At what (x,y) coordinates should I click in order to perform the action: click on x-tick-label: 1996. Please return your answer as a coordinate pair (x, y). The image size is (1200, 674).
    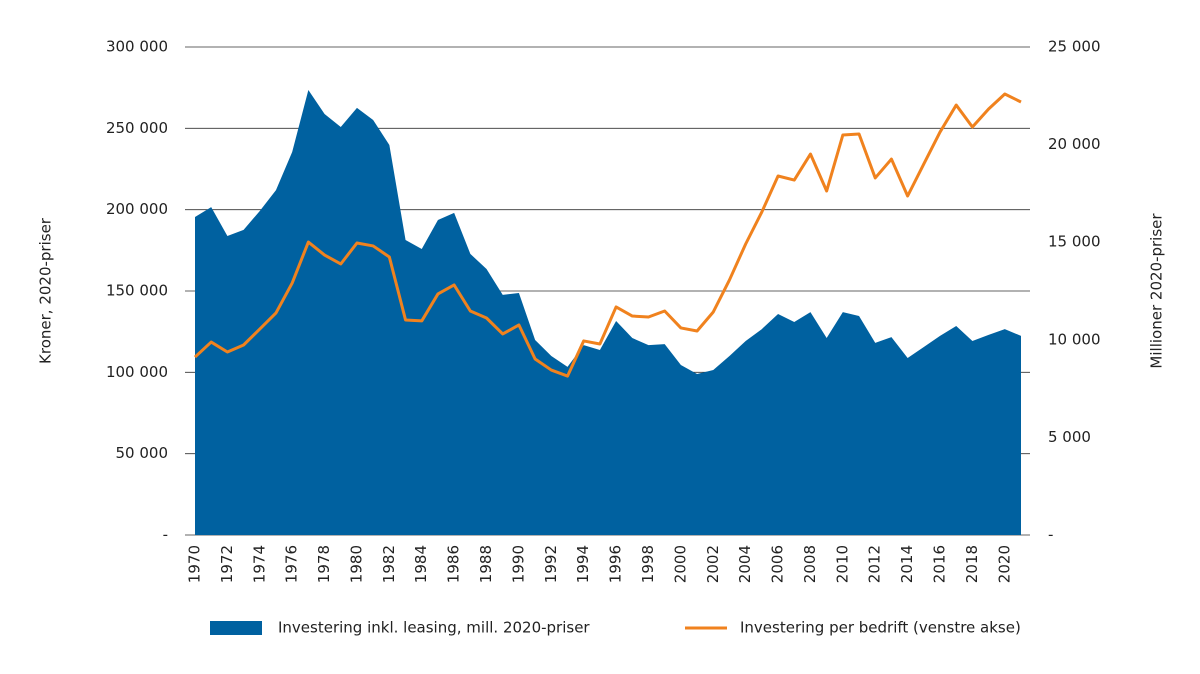
    Looking at the image, I should click on (616, 564).